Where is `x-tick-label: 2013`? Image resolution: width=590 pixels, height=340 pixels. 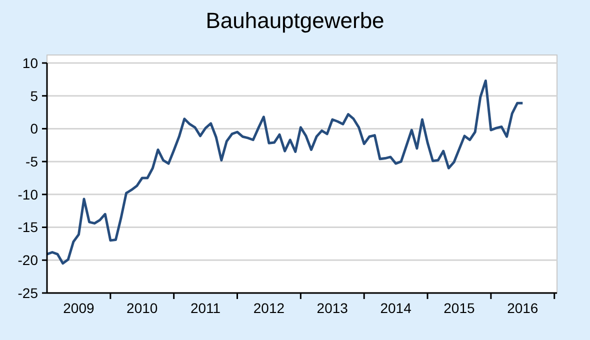 x-tick-label: 2013 is located at coordinates (332, 308).